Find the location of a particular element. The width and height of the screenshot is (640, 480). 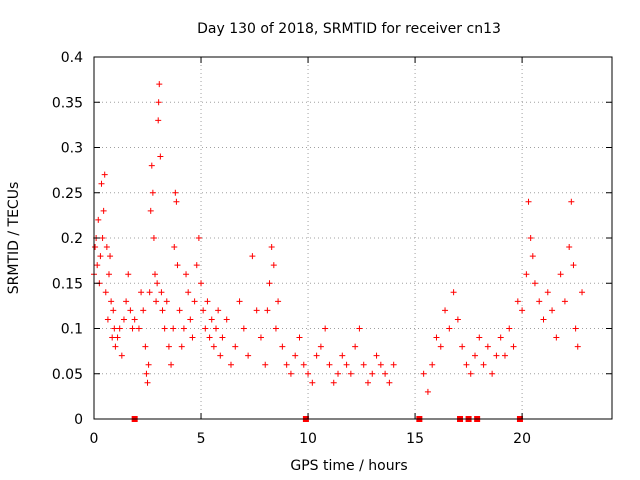

y-tick-label: 0.35 is located at coordinates (67, 103).